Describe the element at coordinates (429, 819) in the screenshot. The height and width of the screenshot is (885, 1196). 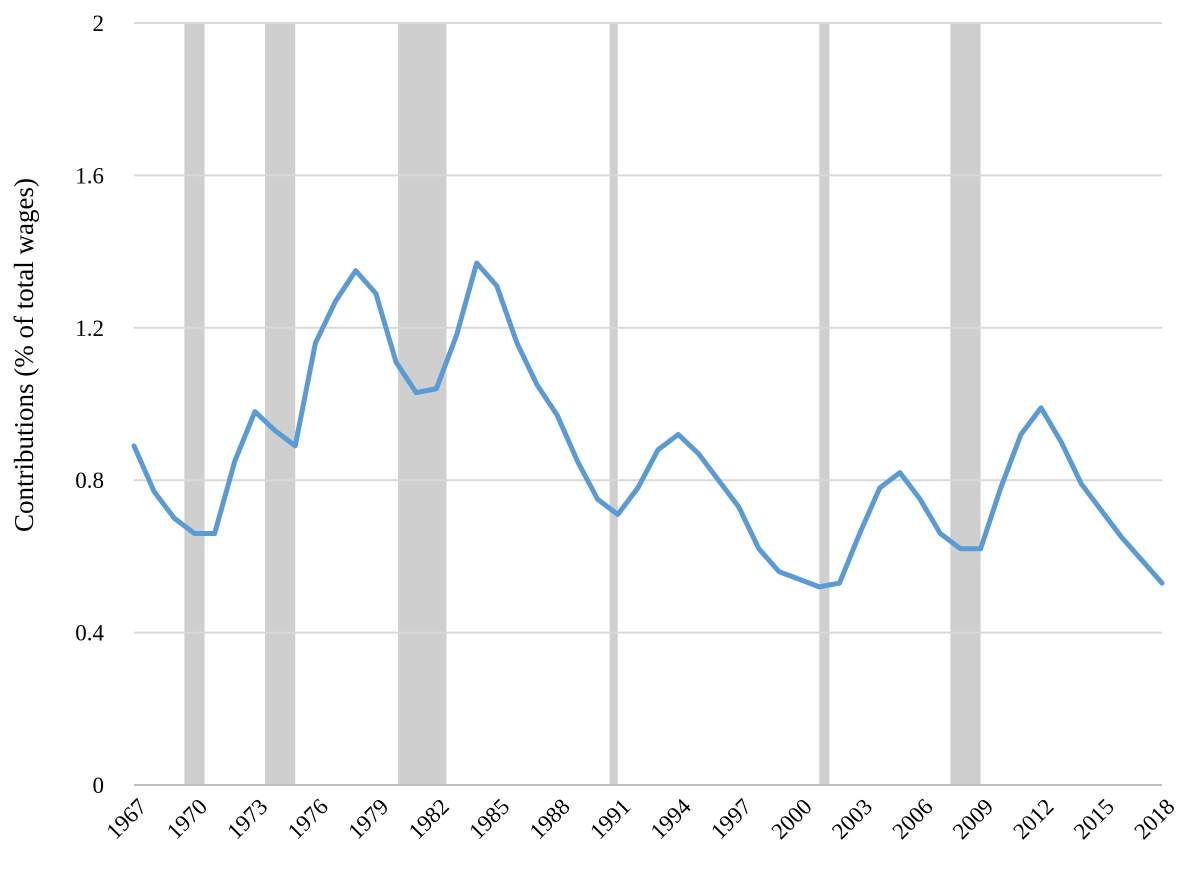
I see `x-tick-label: 1982` at that location.